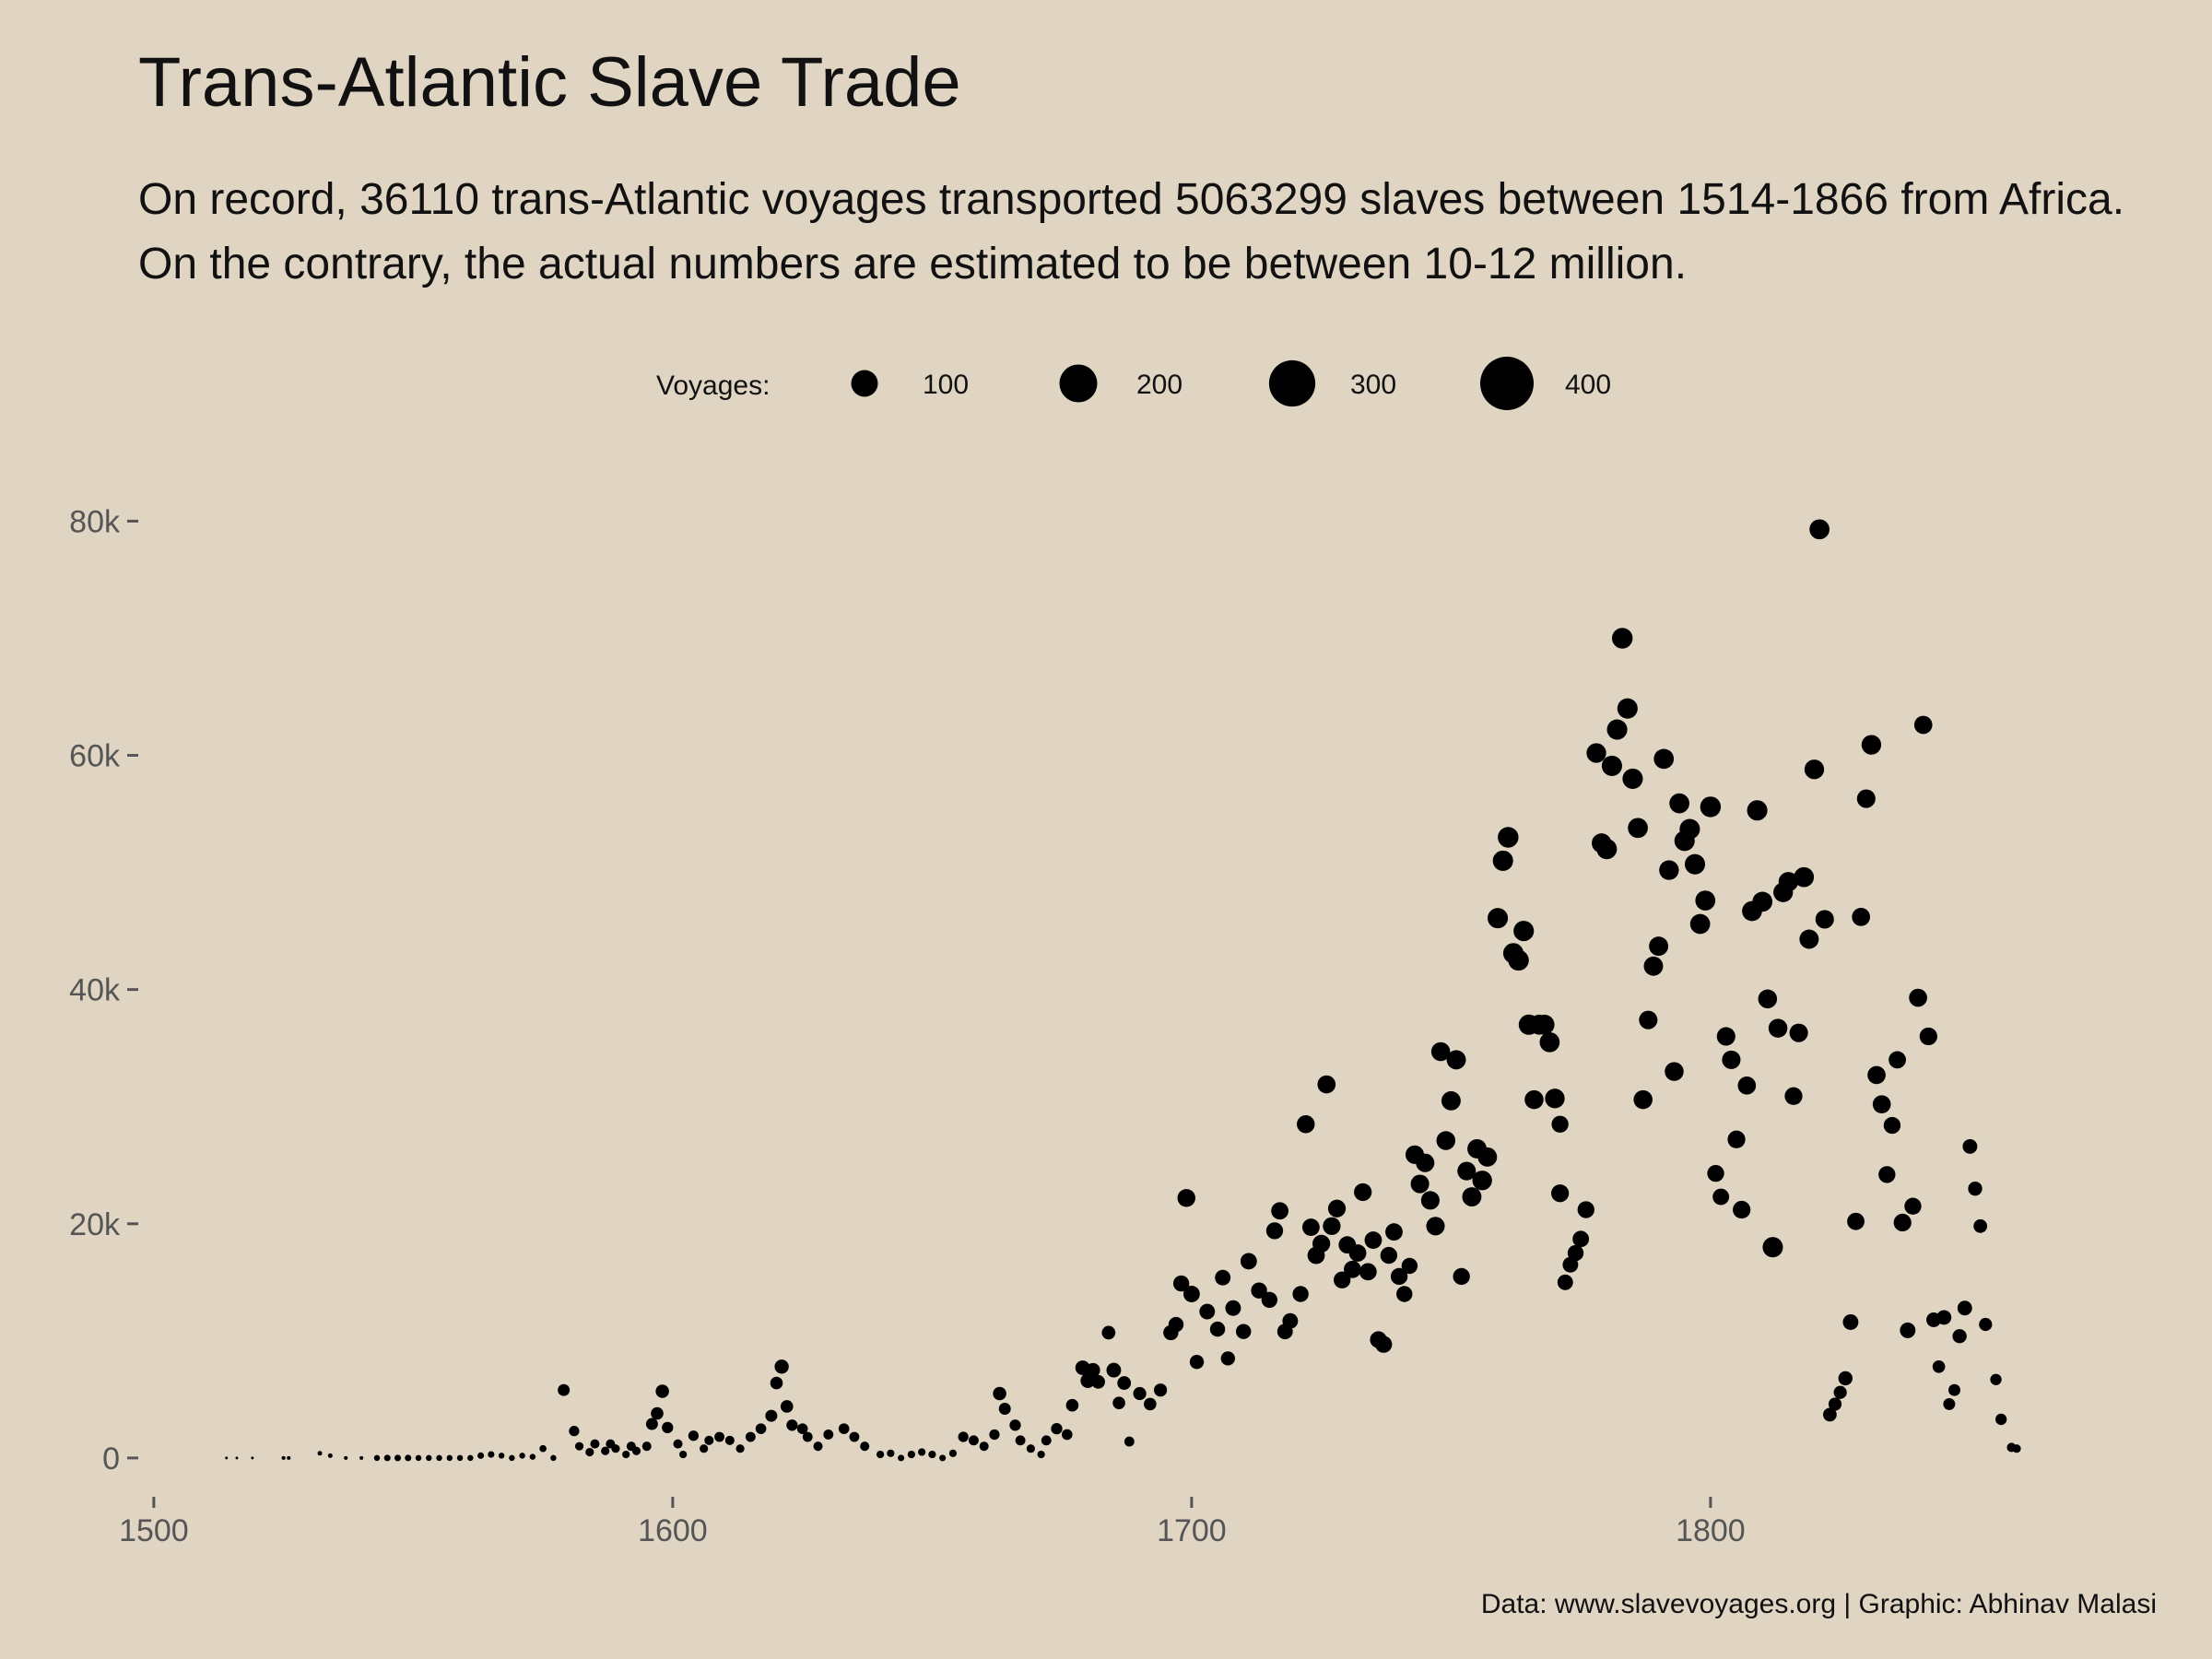  Describe the element at coordinates (713, 386) in the screenshot. I see `legend-title: Voyages:` at that location.